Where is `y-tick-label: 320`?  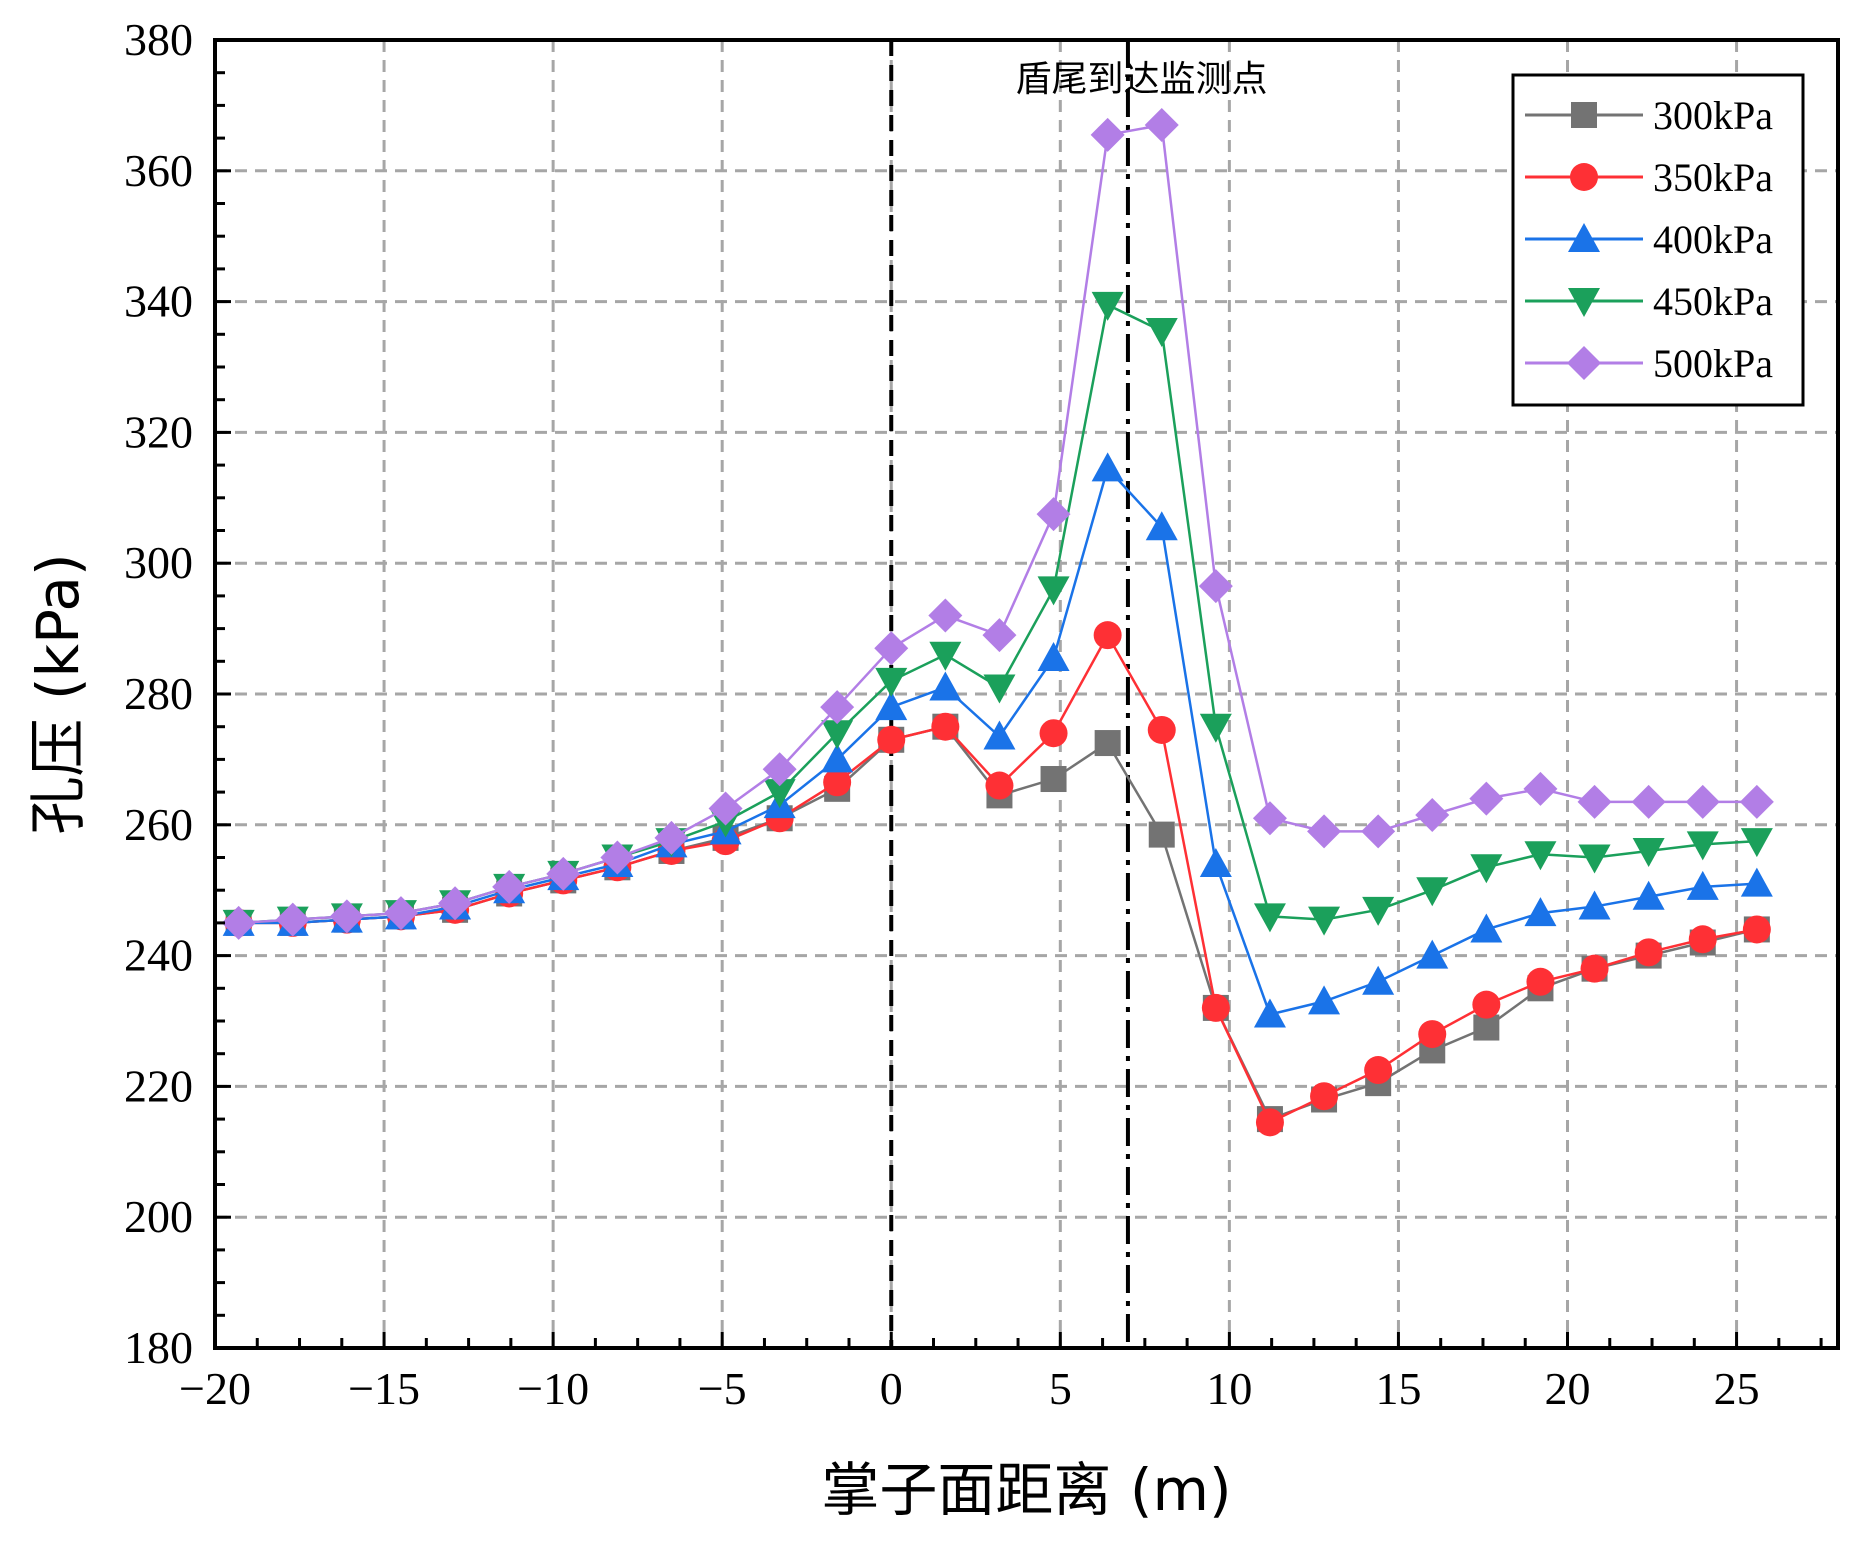
y-tick-label: 320 is located at coordinates (158, 431).